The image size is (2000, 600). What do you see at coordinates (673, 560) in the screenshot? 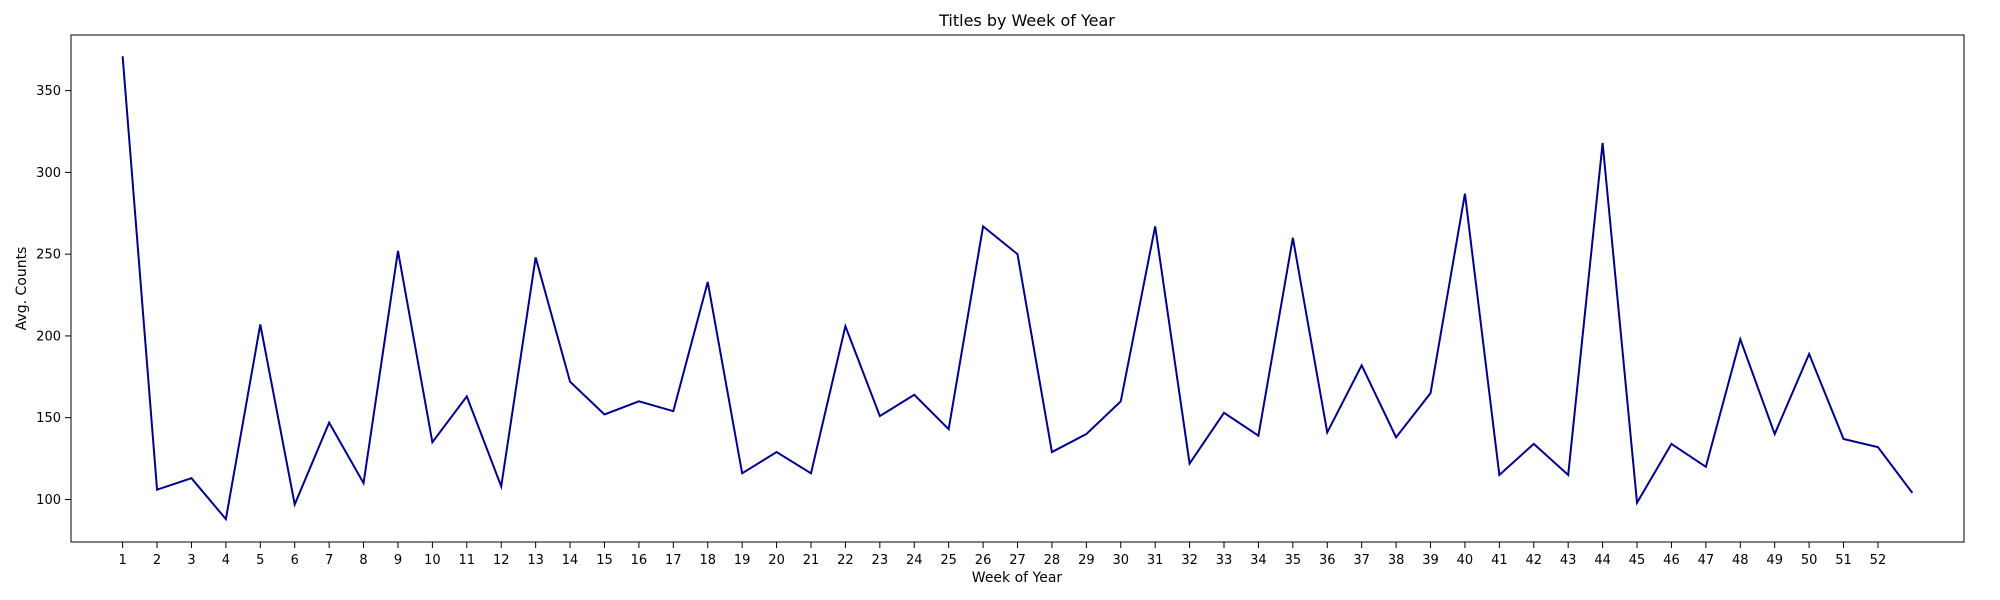
I see `x-tick-label: 17` at bounding box center [673, 560].